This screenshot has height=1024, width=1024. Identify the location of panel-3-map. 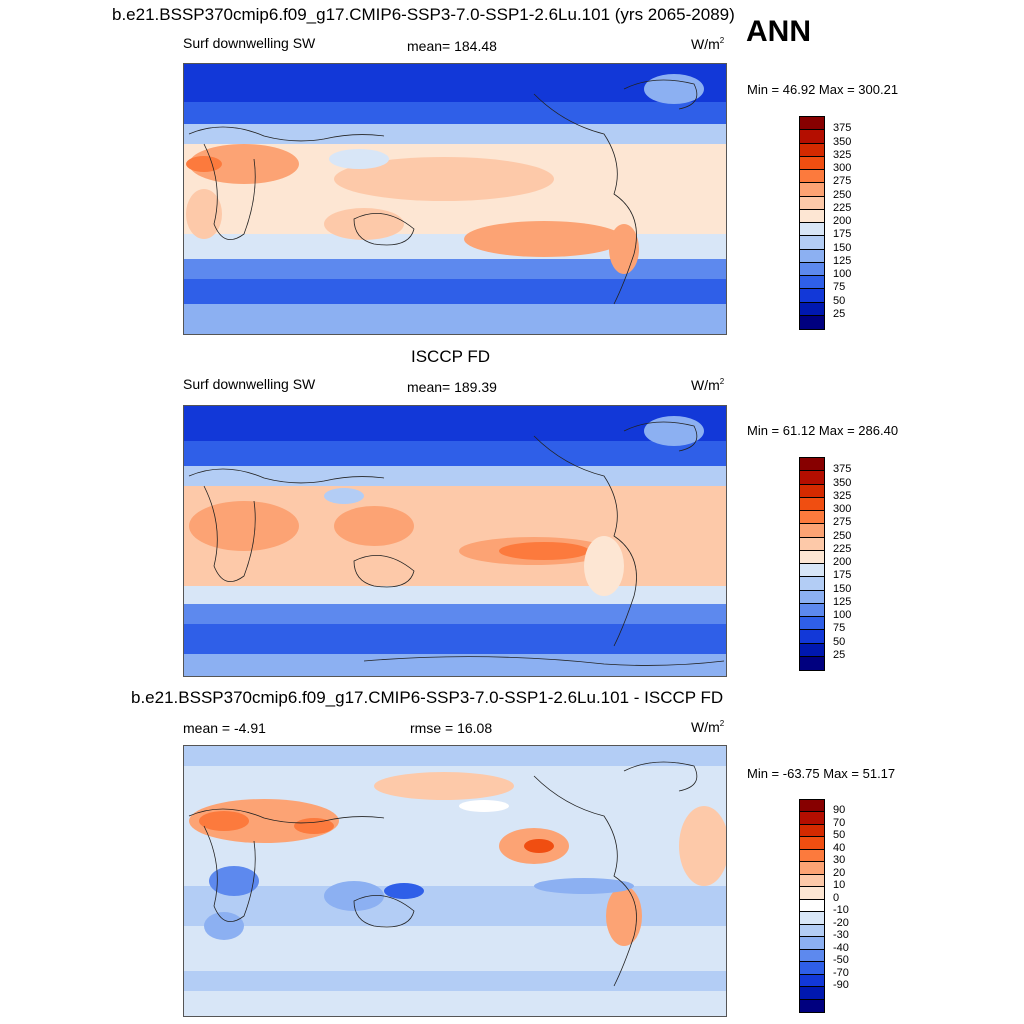
(455, 881).